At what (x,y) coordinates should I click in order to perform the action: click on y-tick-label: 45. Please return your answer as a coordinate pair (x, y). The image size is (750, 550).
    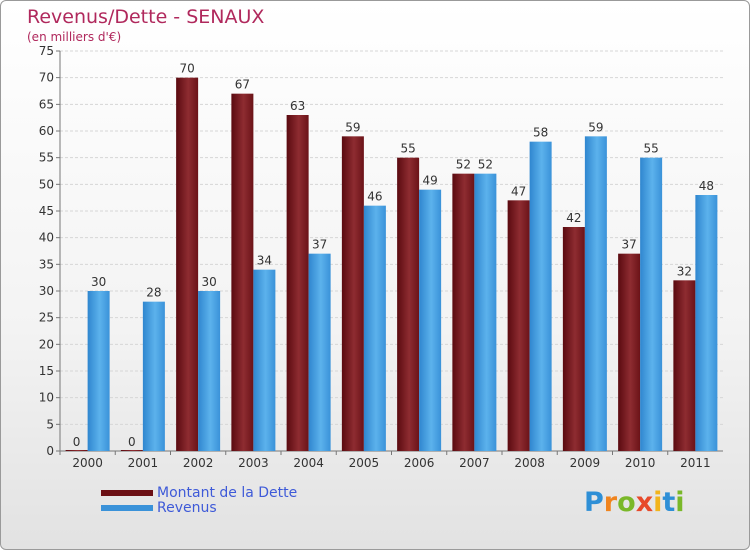
    Looking at the image, I should click on (46, 211).